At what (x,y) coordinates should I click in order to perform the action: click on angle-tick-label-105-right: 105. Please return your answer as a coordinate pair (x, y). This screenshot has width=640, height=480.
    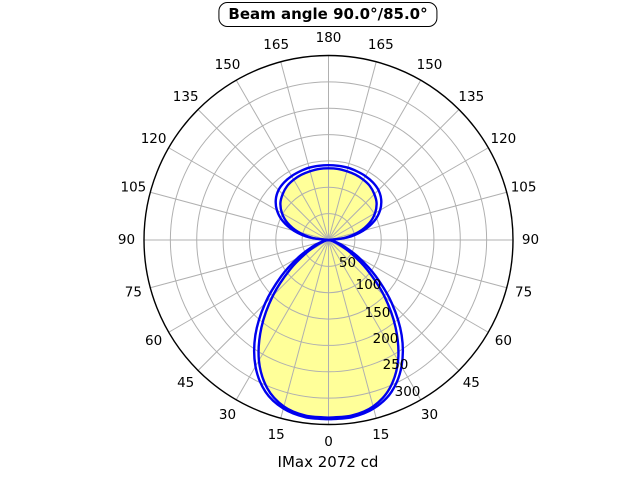
    Looking at the image, I should click on (524, 188).